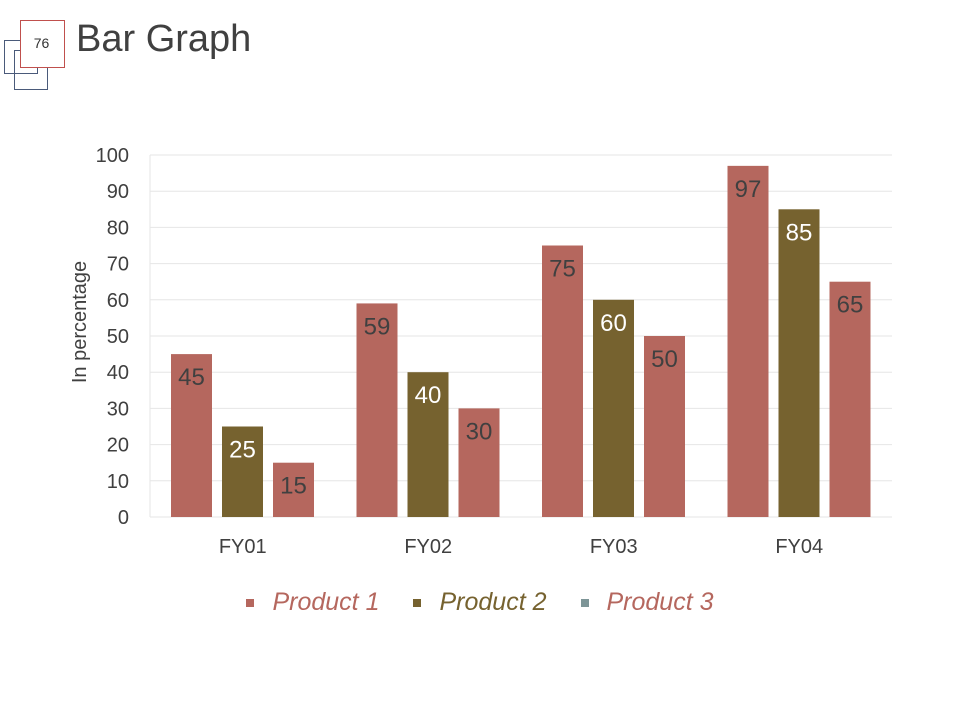  Describe the element at coordinates (326, 602) in the screenshot. I see `legend-label: Product 1` at that location.